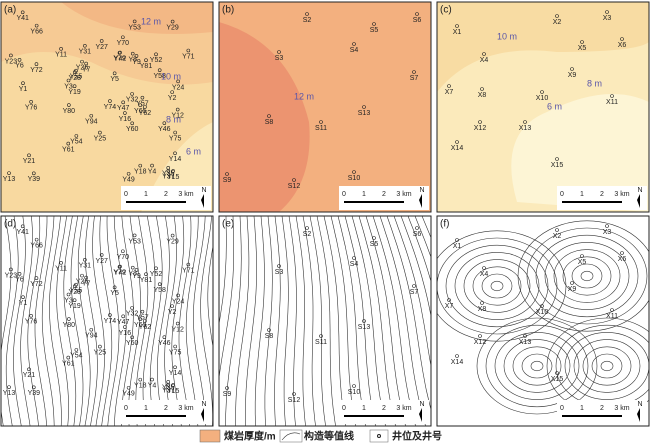 The height and width of the screenshot is (444, 650). I want to click on well-label: Y61, so click(68, 363).